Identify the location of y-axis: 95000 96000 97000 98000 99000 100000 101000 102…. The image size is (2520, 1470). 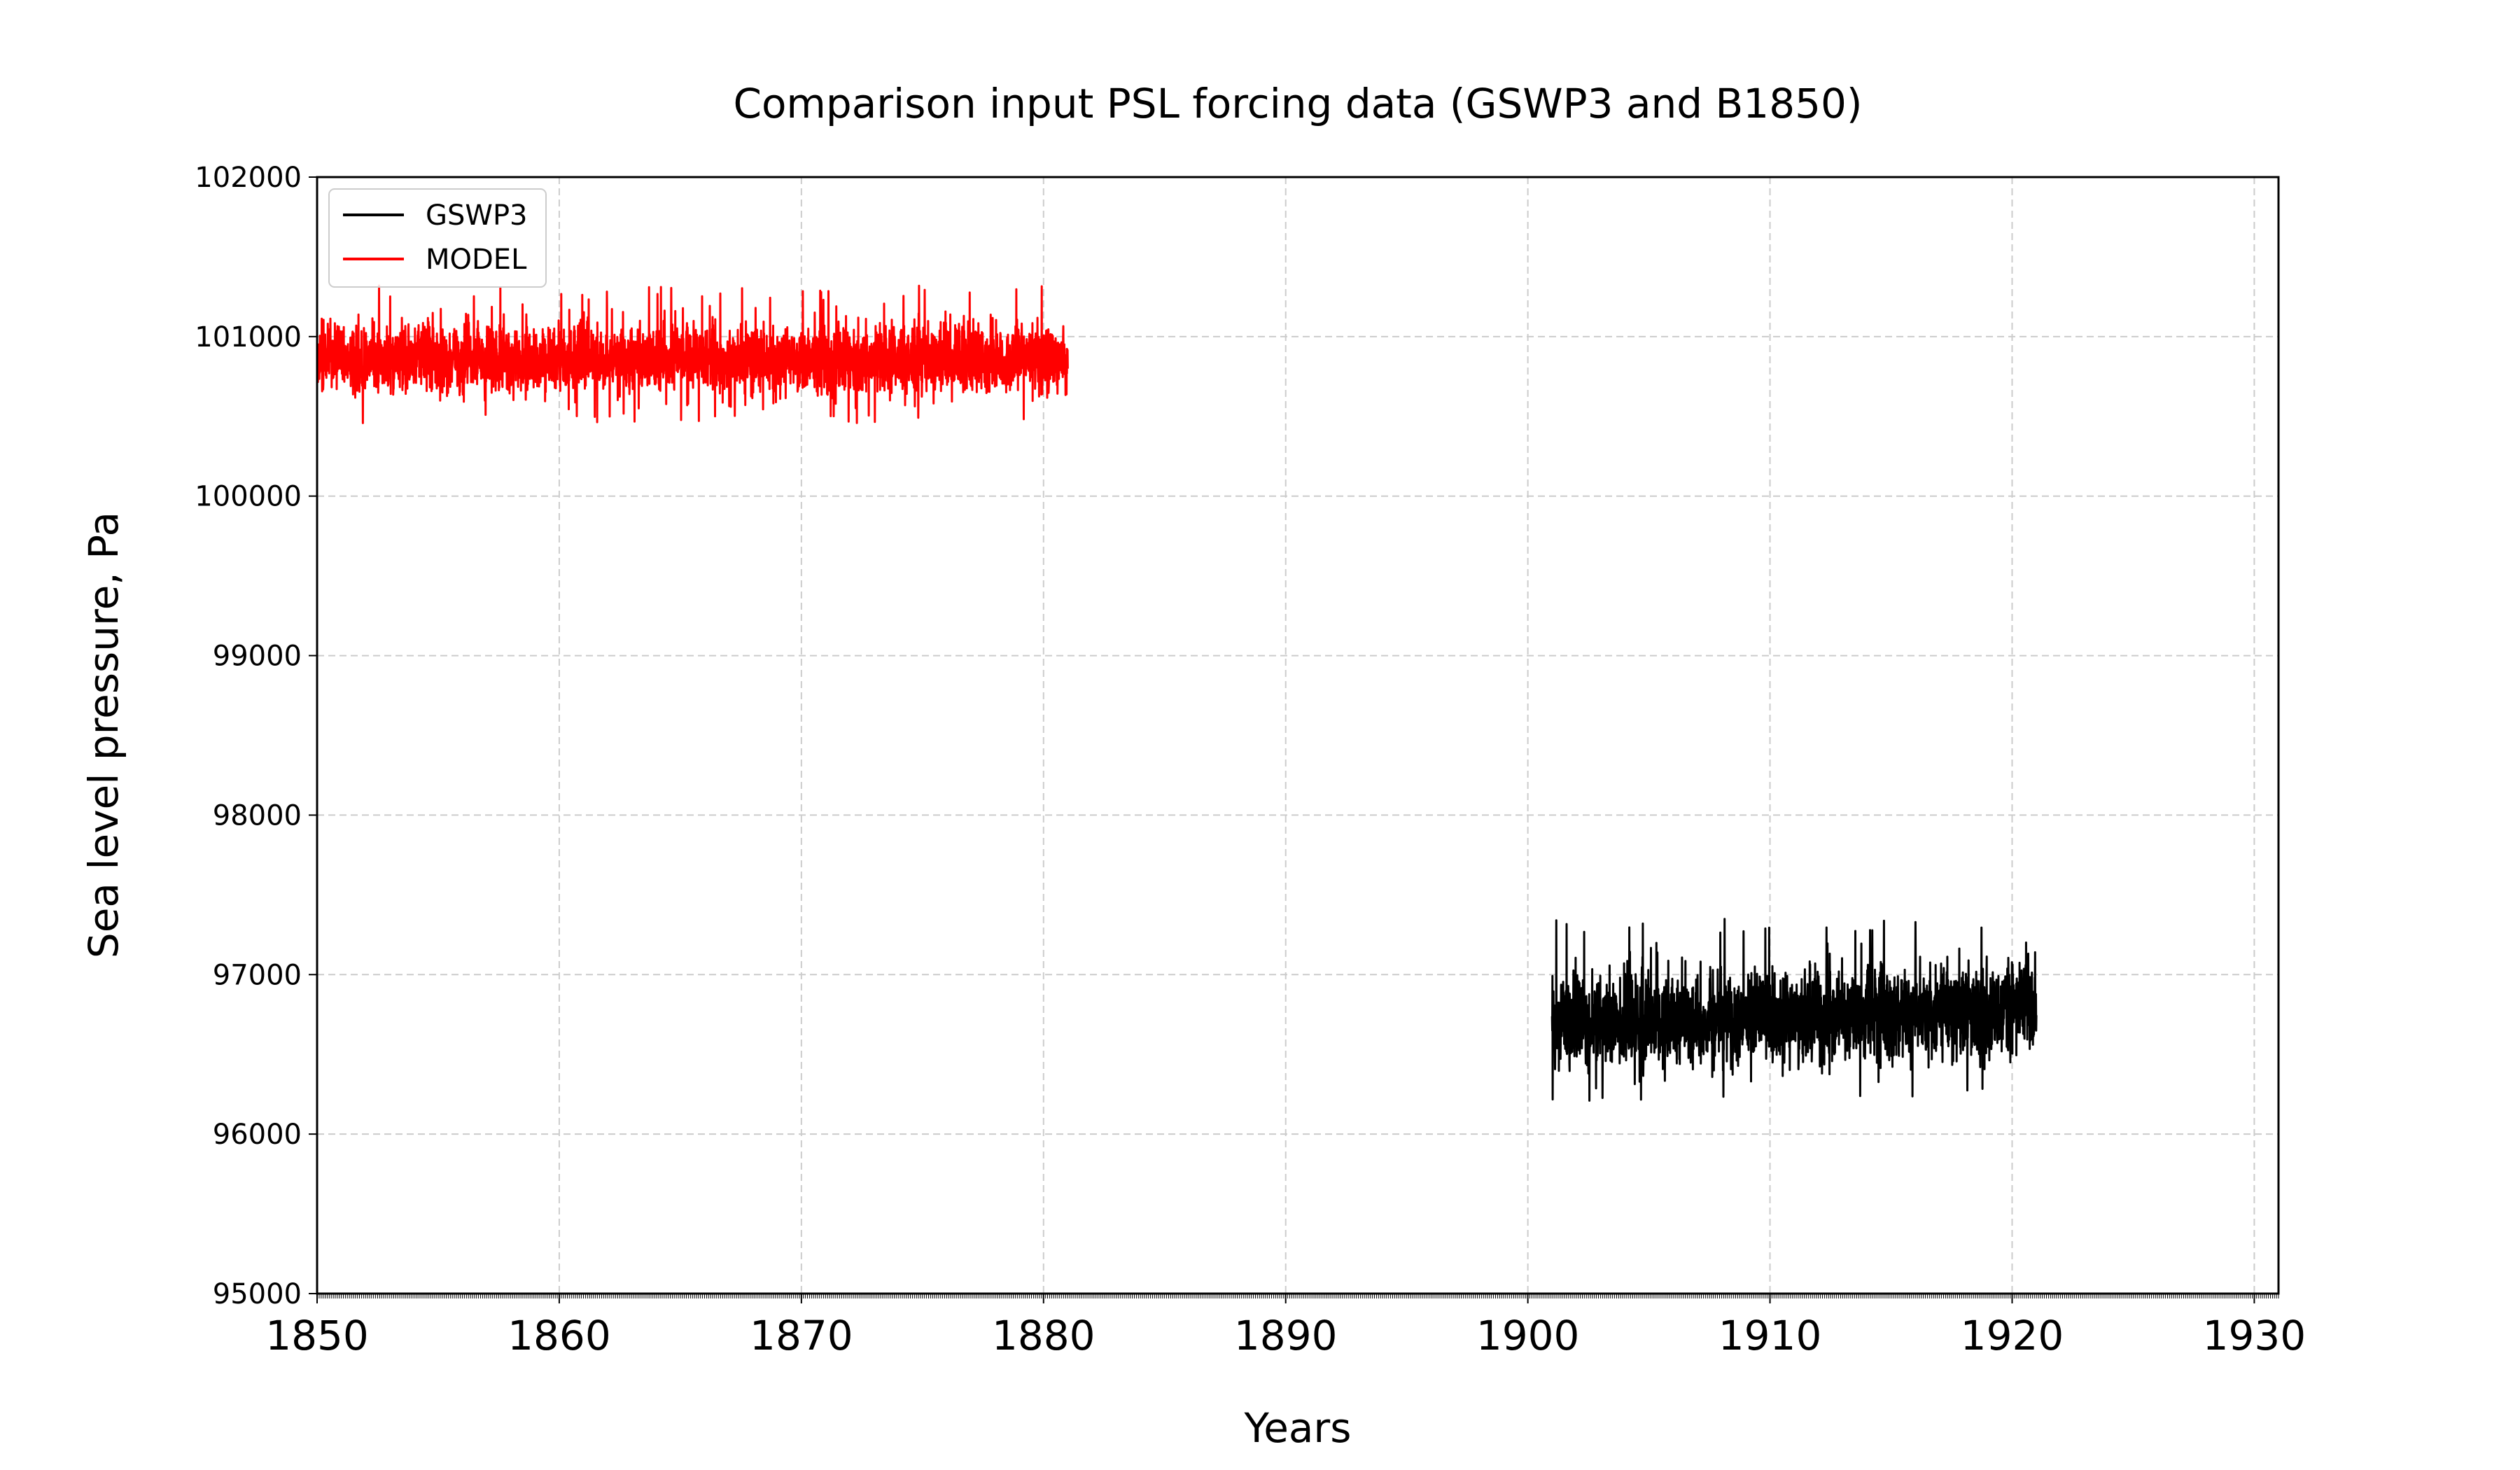
(256, 736).